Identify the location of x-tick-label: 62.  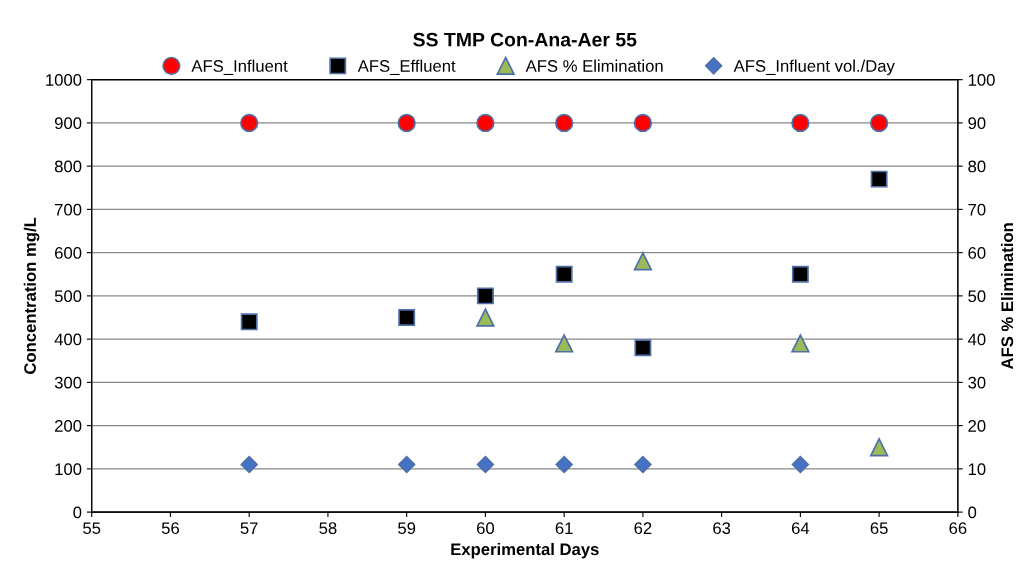
(643, 528).